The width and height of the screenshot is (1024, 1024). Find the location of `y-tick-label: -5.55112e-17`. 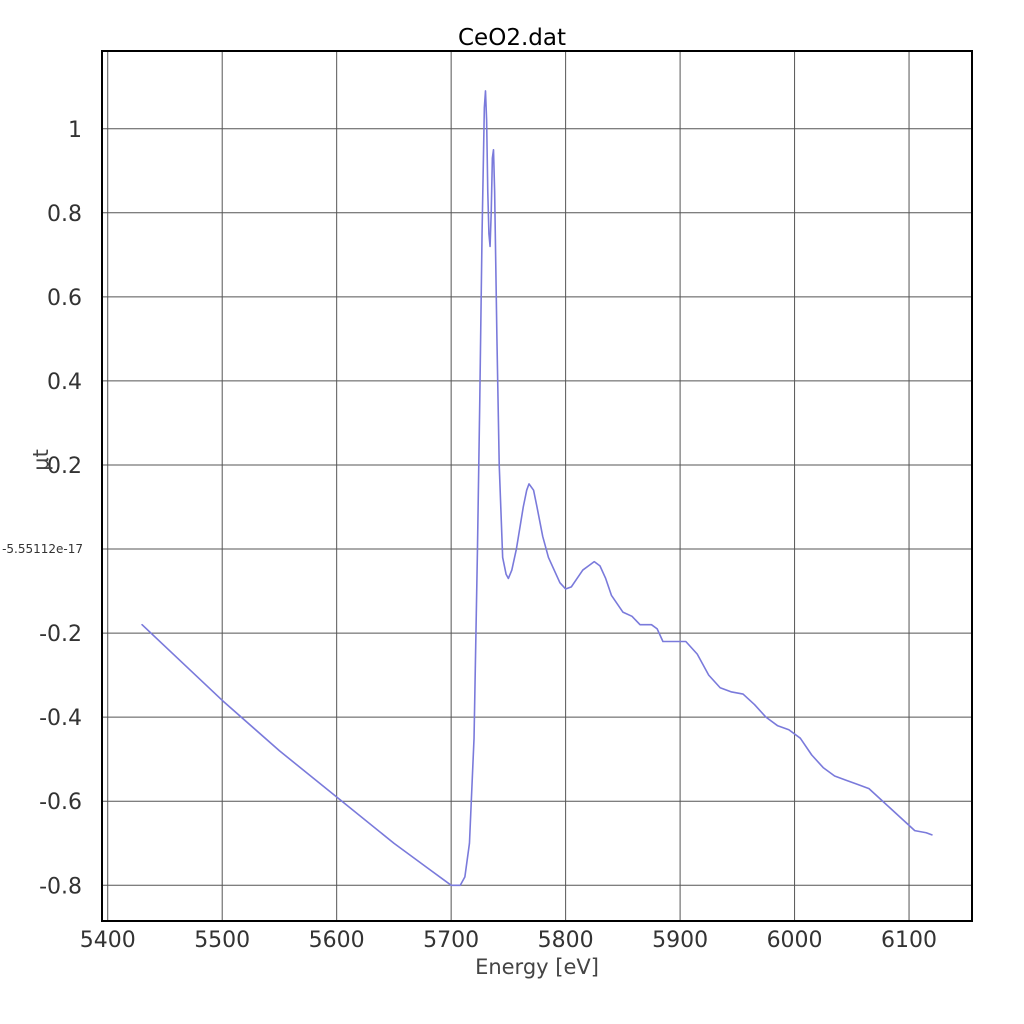

y-tick-label: -5.55112e-17 is located at coordinates (42, 549).